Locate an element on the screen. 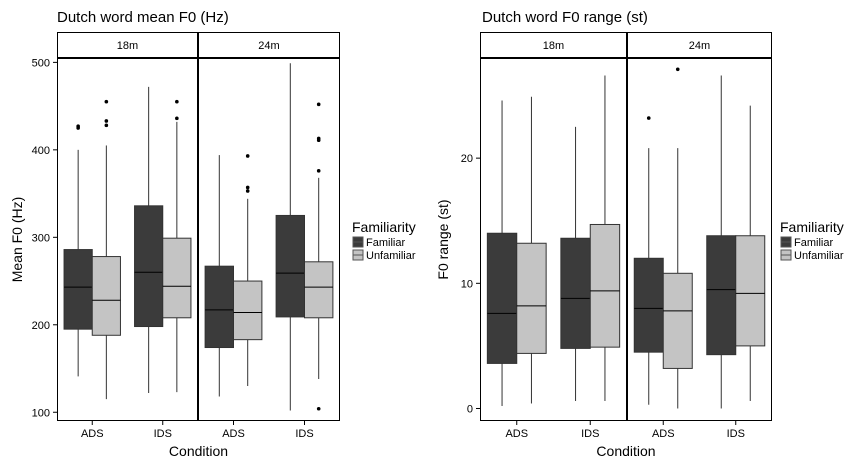 The width and height of the screenshot is (853, 458). chart-title: Dutch word F0 range (st) is located at coordinates (565, 17).